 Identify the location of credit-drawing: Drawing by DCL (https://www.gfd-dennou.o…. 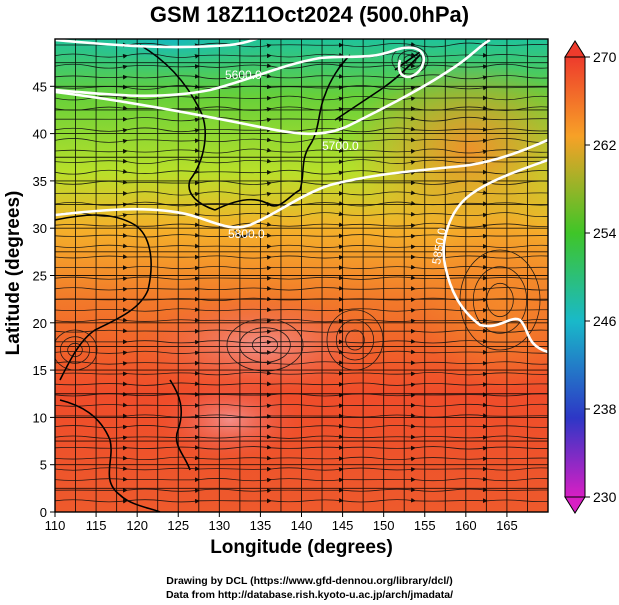
(309, 581).